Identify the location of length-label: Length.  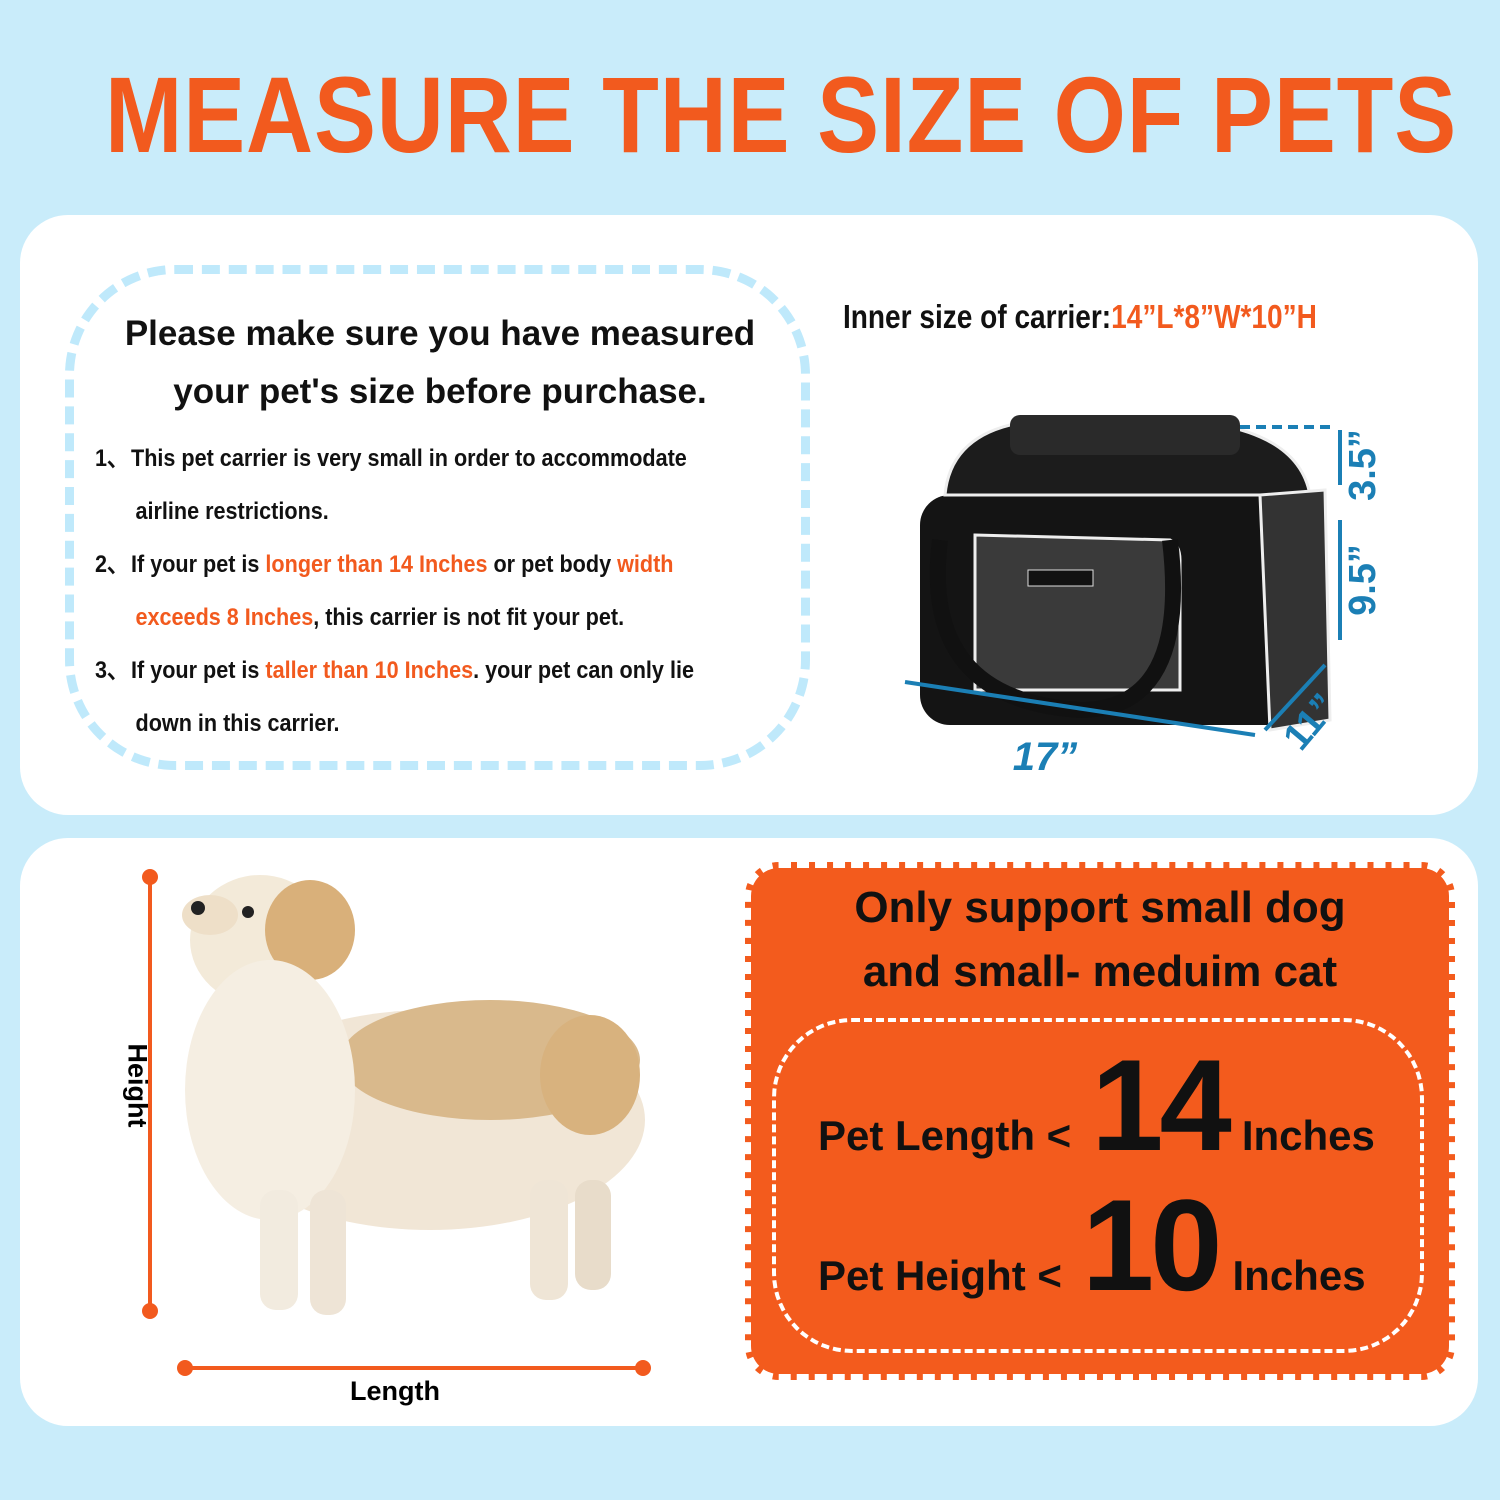
(395, 1391).